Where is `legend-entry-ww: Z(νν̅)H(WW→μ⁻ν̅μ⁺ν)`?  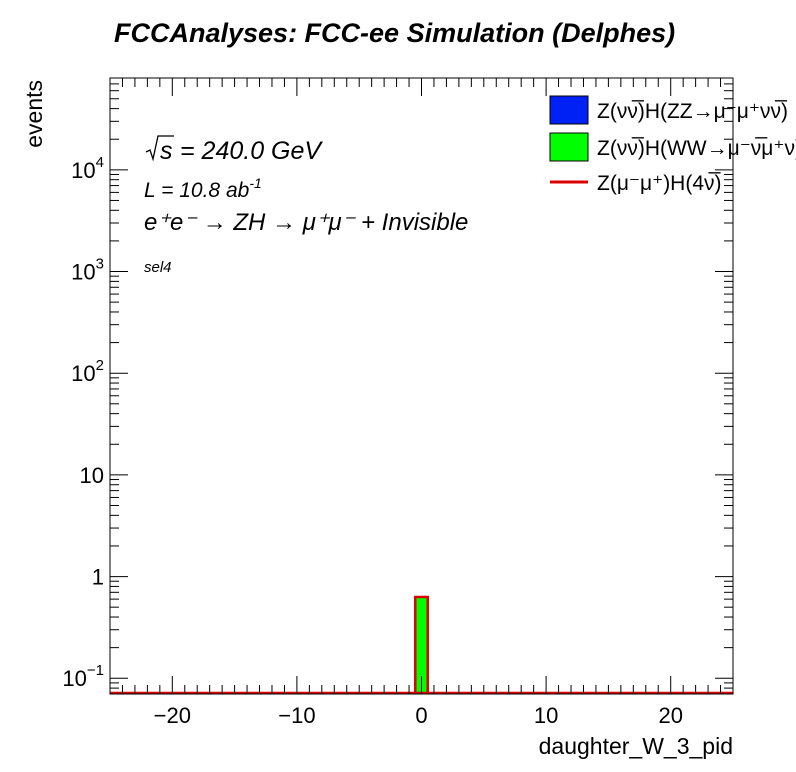
legend-entry-ww: Z(νν̅)H(WW→μ⁻ν̅μ⁺ν) is located at coordinates (672, 147).